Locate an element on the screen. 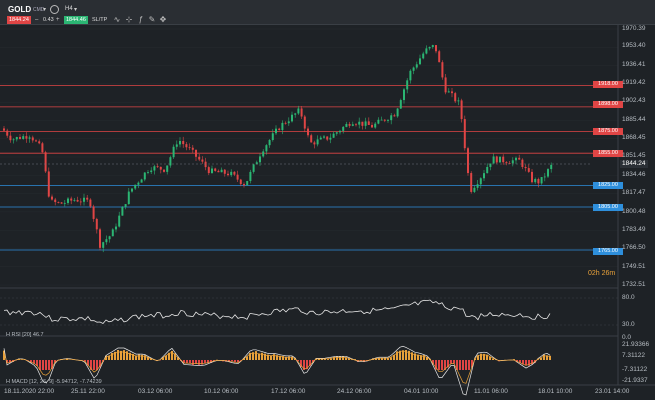  timeframe-chevron-icon: ▾ is located at coordinates (76, 10).